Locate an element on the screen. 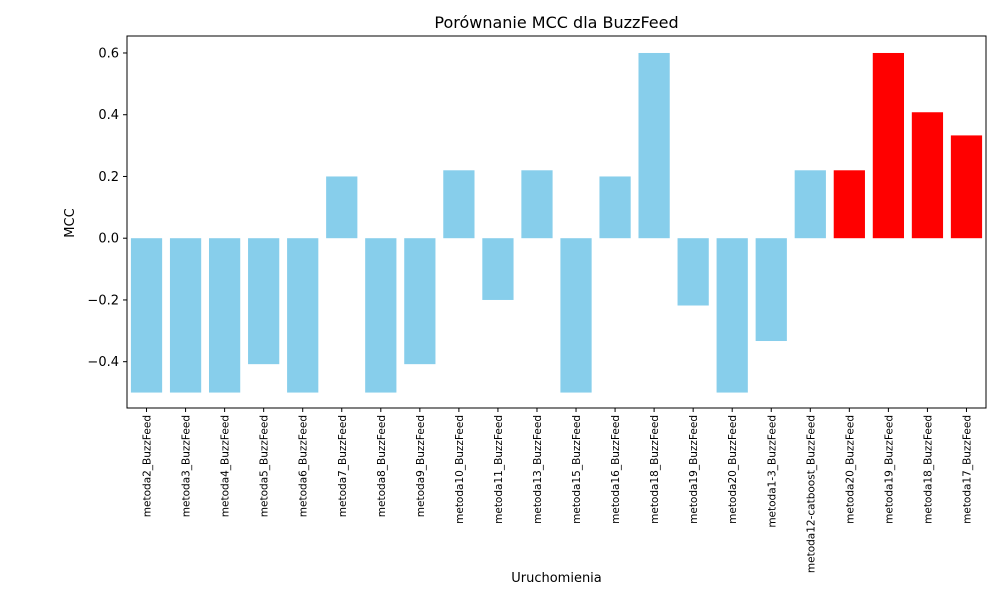  x-tick-label-14: metoda18_BuzzFeed is located at coordinates (655, 469).